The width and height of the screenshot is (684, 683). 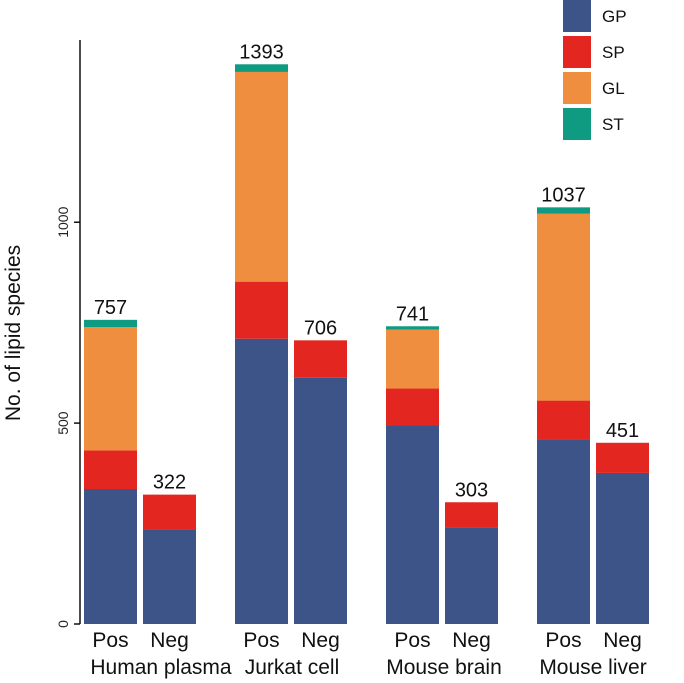 What do you see at coordinates (261, 52) in the screenshot?
I see `total-label: 1393` at bounding box center [261, 52].